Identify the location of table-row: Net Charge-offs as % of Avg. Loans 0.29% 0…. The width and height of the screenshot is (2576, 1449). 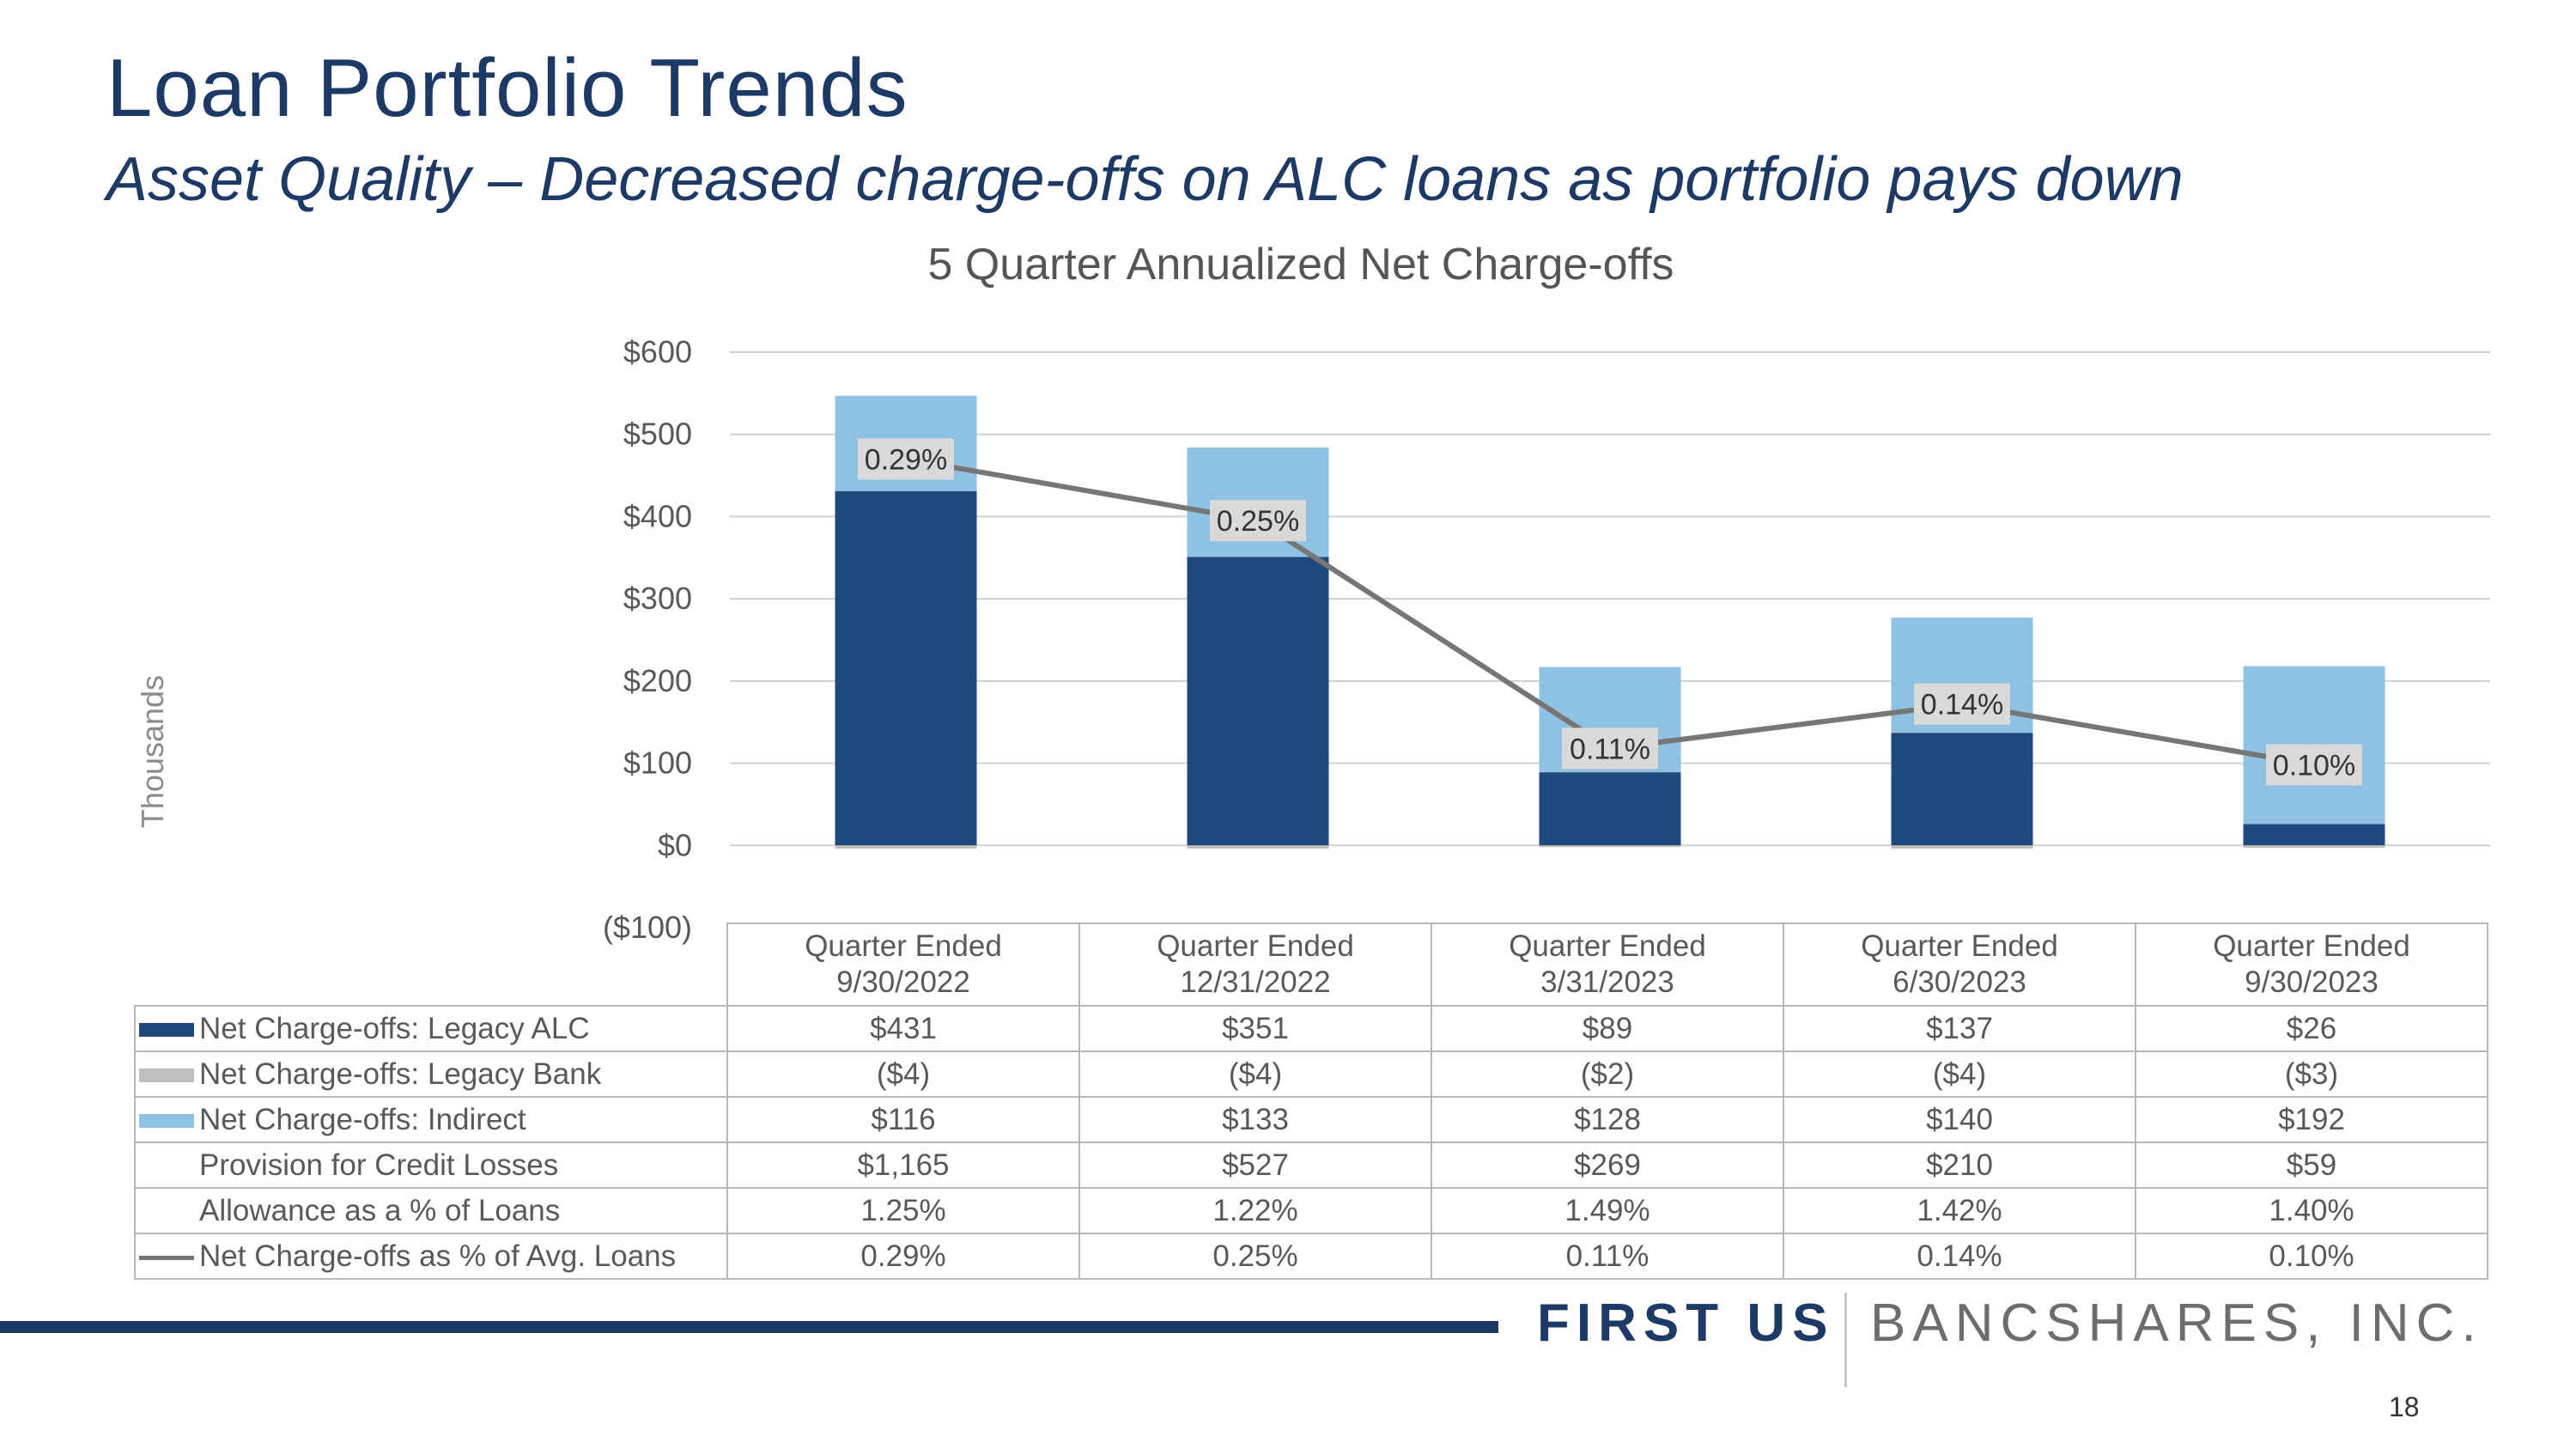
(1311, 1256).